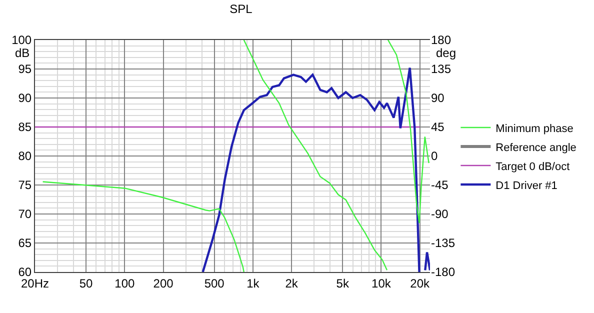  I want to click on y-tick-label: 80, so click(25, 156).